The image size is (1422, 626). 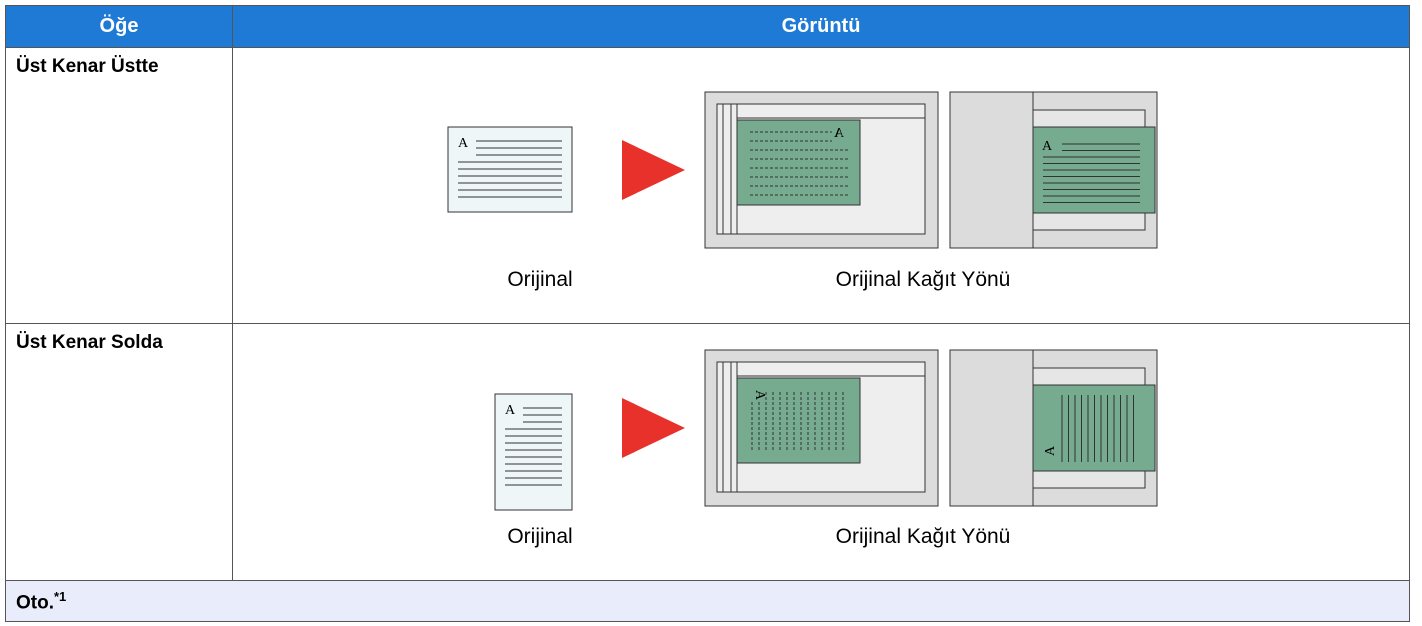 I want to click on footnote-ref: *1, so click(x=60, y=596).